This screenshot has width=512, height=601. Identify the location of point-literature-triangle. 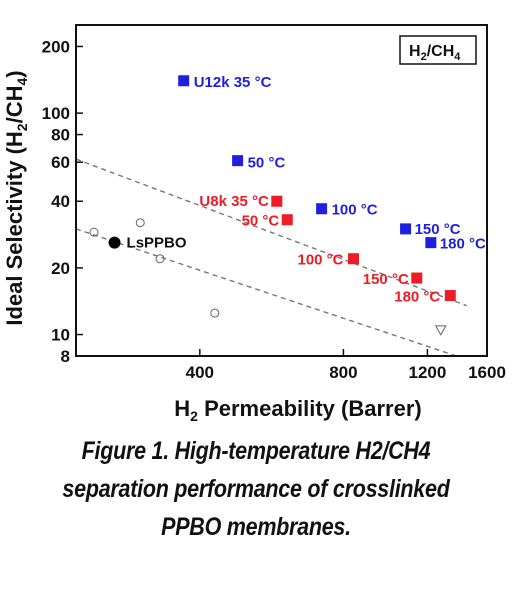
(440, 330).